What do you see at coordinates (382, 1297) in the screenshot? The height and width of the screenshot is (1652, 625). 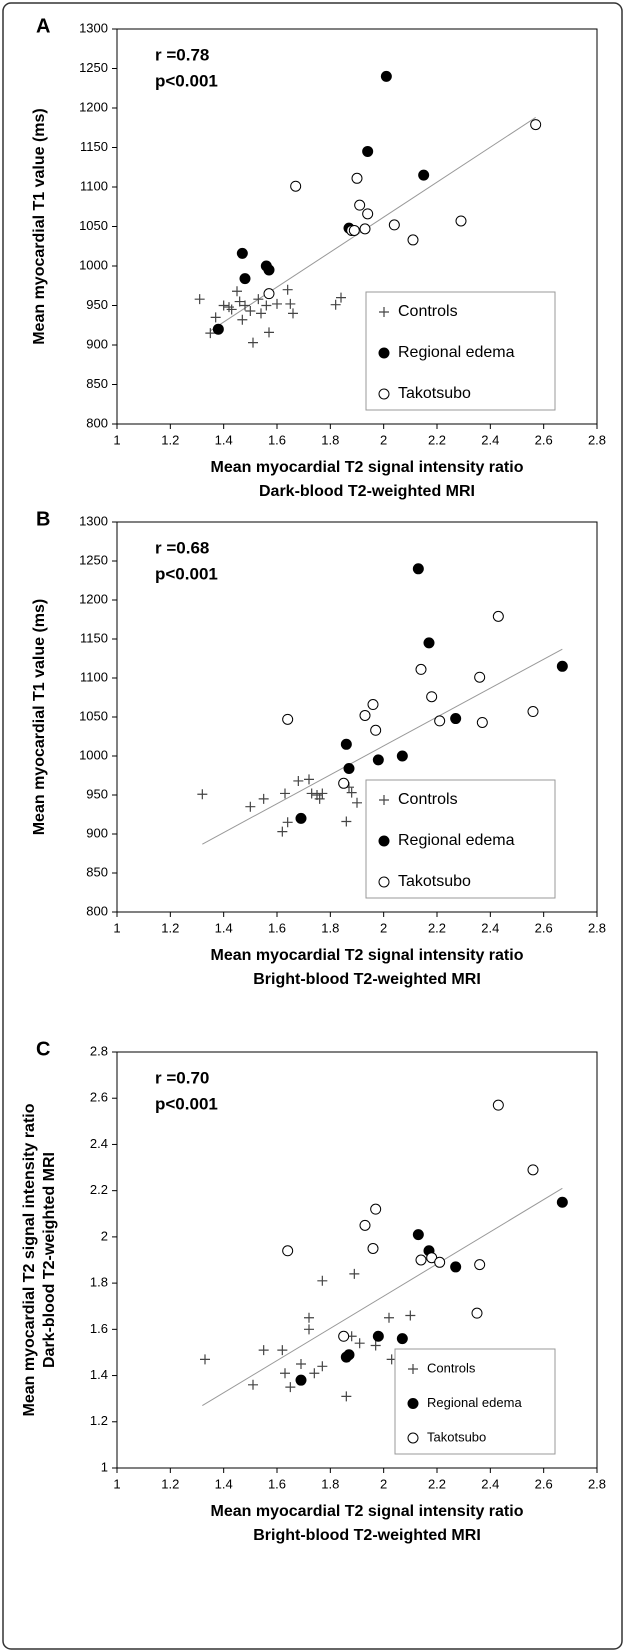 I see `trend-line` at bounding box center [382, 1297].